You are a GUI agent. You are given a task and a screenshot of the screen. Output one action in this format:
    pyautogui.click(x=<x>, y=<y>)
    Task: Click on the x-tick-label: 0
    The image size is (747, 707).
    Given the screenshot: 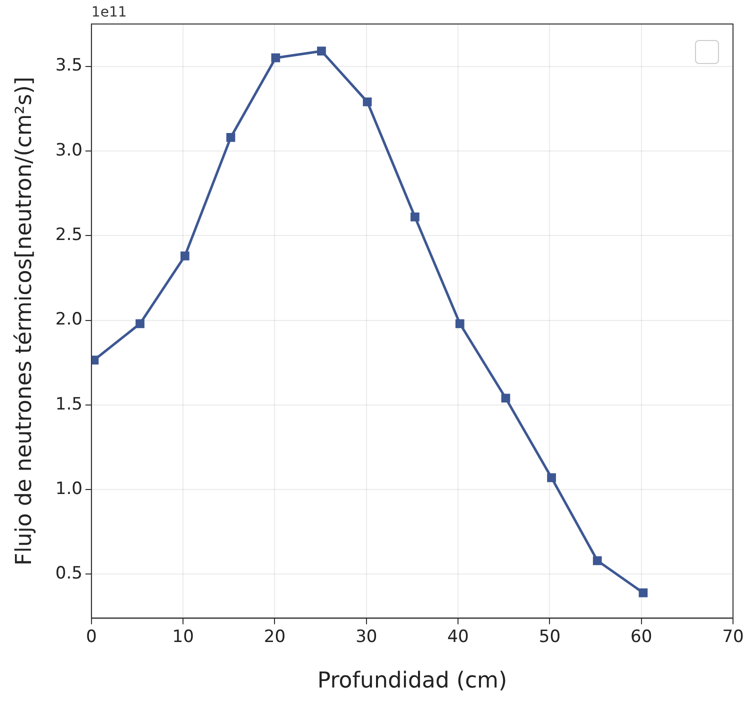 What is the action you would take?
    pyautogui.click(x=91, y=636)
    